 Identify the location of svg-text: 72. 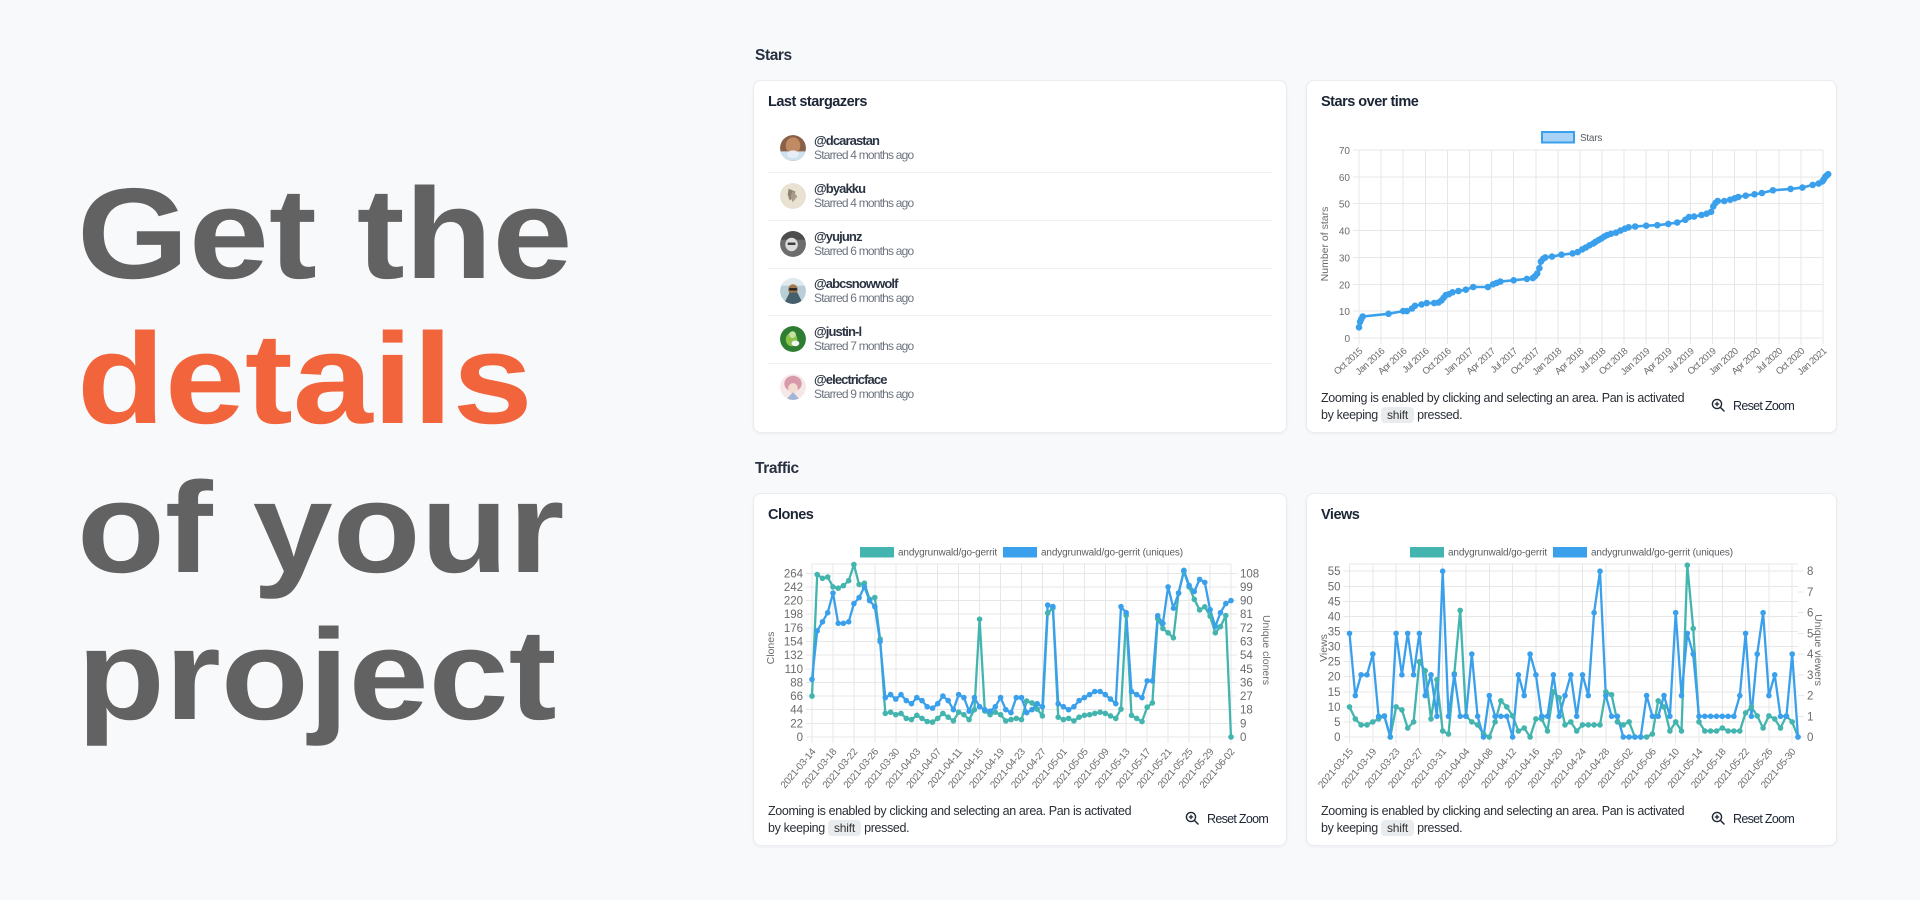
(1246, 629).